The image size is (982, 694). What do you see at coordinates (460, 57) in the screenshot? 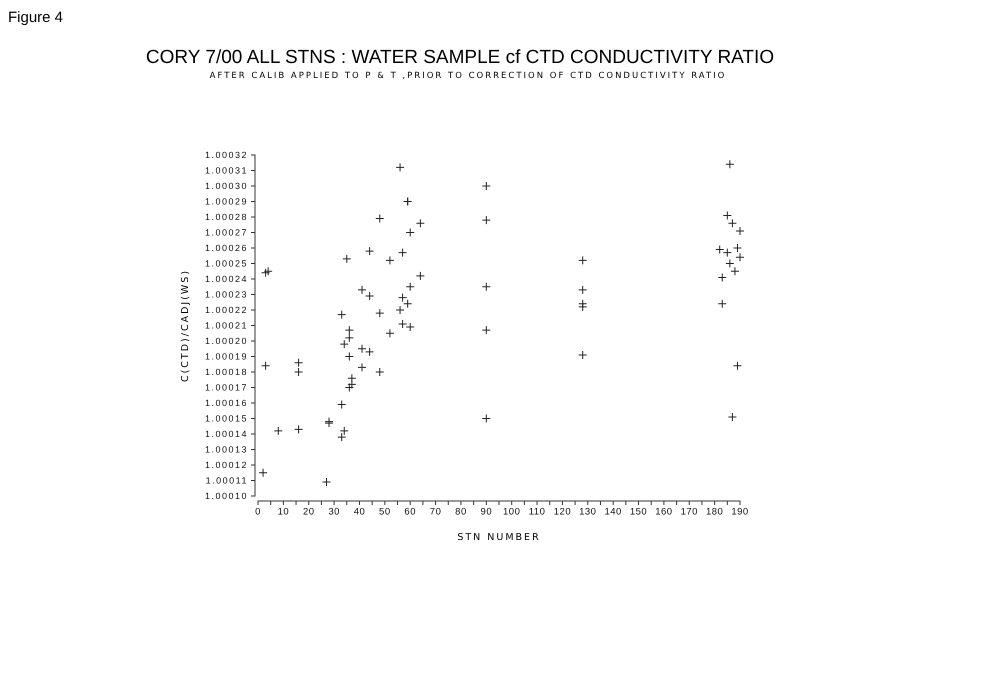
I see `chart-title: CORY 7/00 ALL STNS : WATER SAMPLE cf CTD CONDUCTIVITY RATIO` at bounding box center [460, 57].